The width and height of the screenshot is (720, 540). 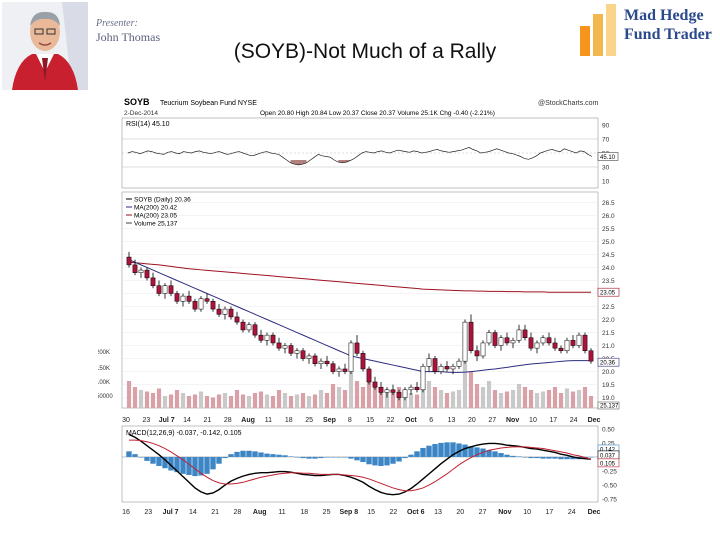 What do you see at coordinates (438, 512) in the screenshot?
I see `x-tick-label-bottom: 13` at bounding box center [438, 512].